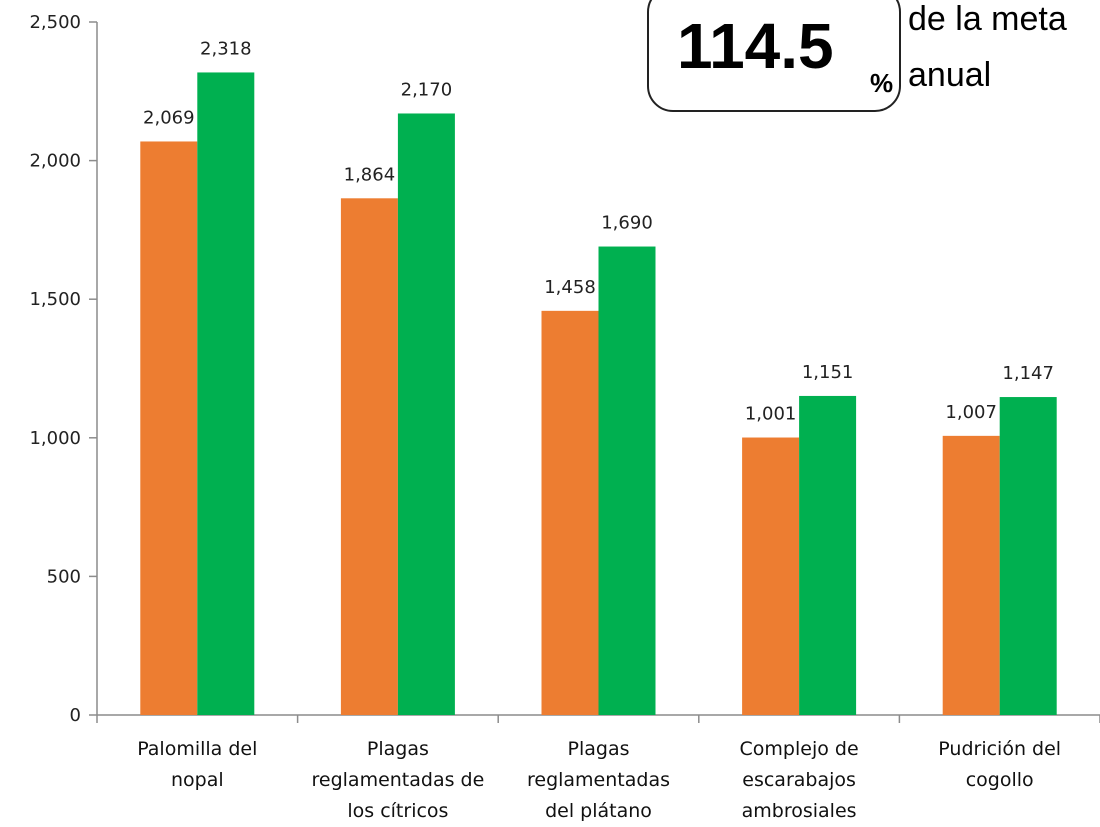 The width and height of the screenshot is (1100, 827). Describe the element at coordinates (999, 749) in the screenshot. I see `x-category-label: Pudrición del` at that location.